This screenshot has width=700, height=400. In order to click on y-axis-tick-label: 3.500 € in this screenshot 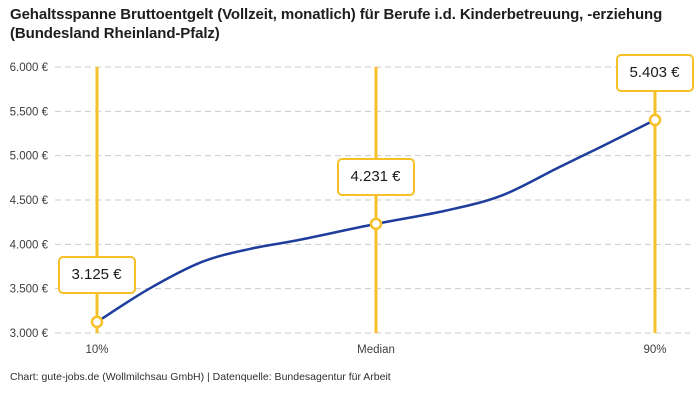, I will do `click(29, 290)`.